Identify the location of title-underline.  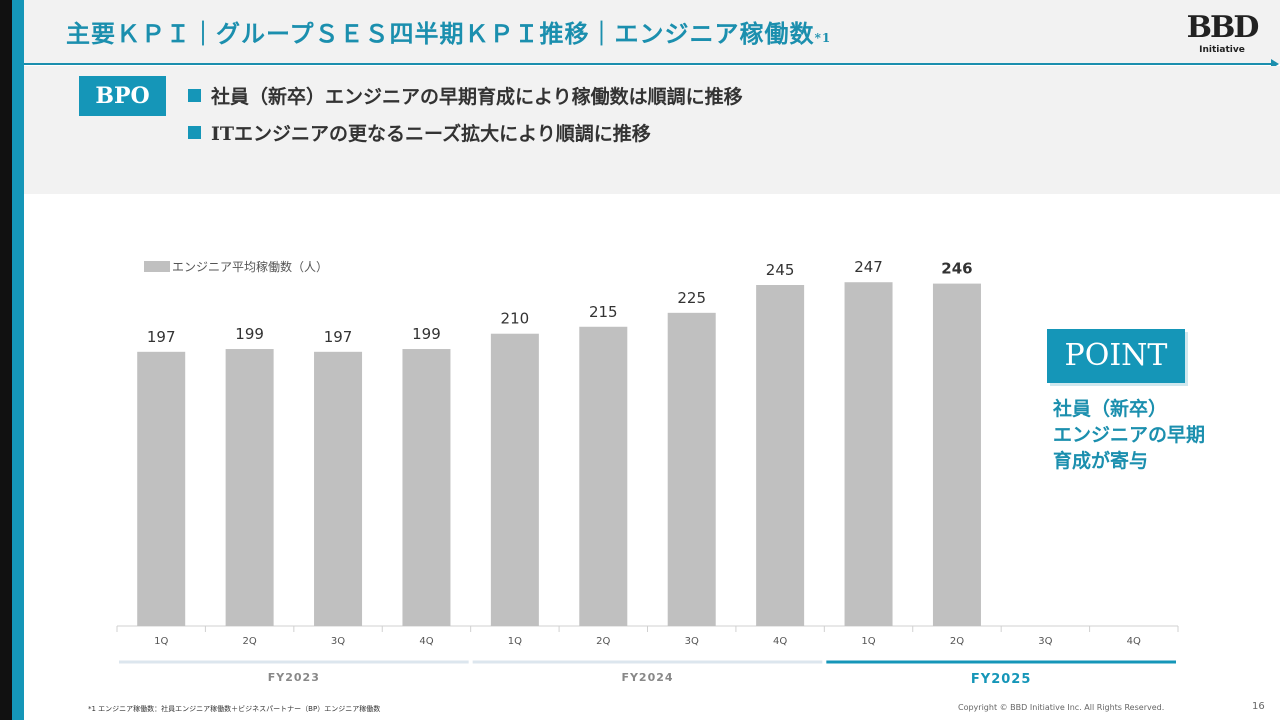
(648, 64).